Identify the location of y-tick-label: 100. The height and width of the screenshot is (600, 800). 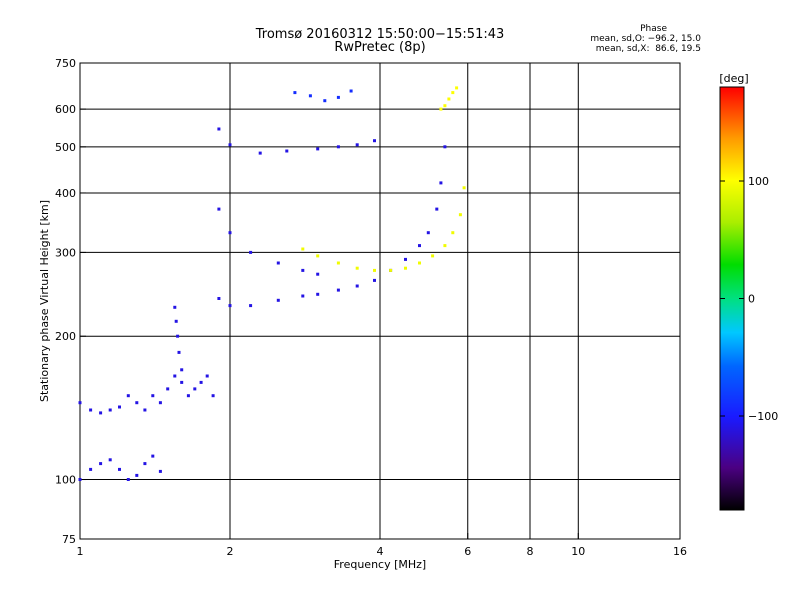
(65, 480).